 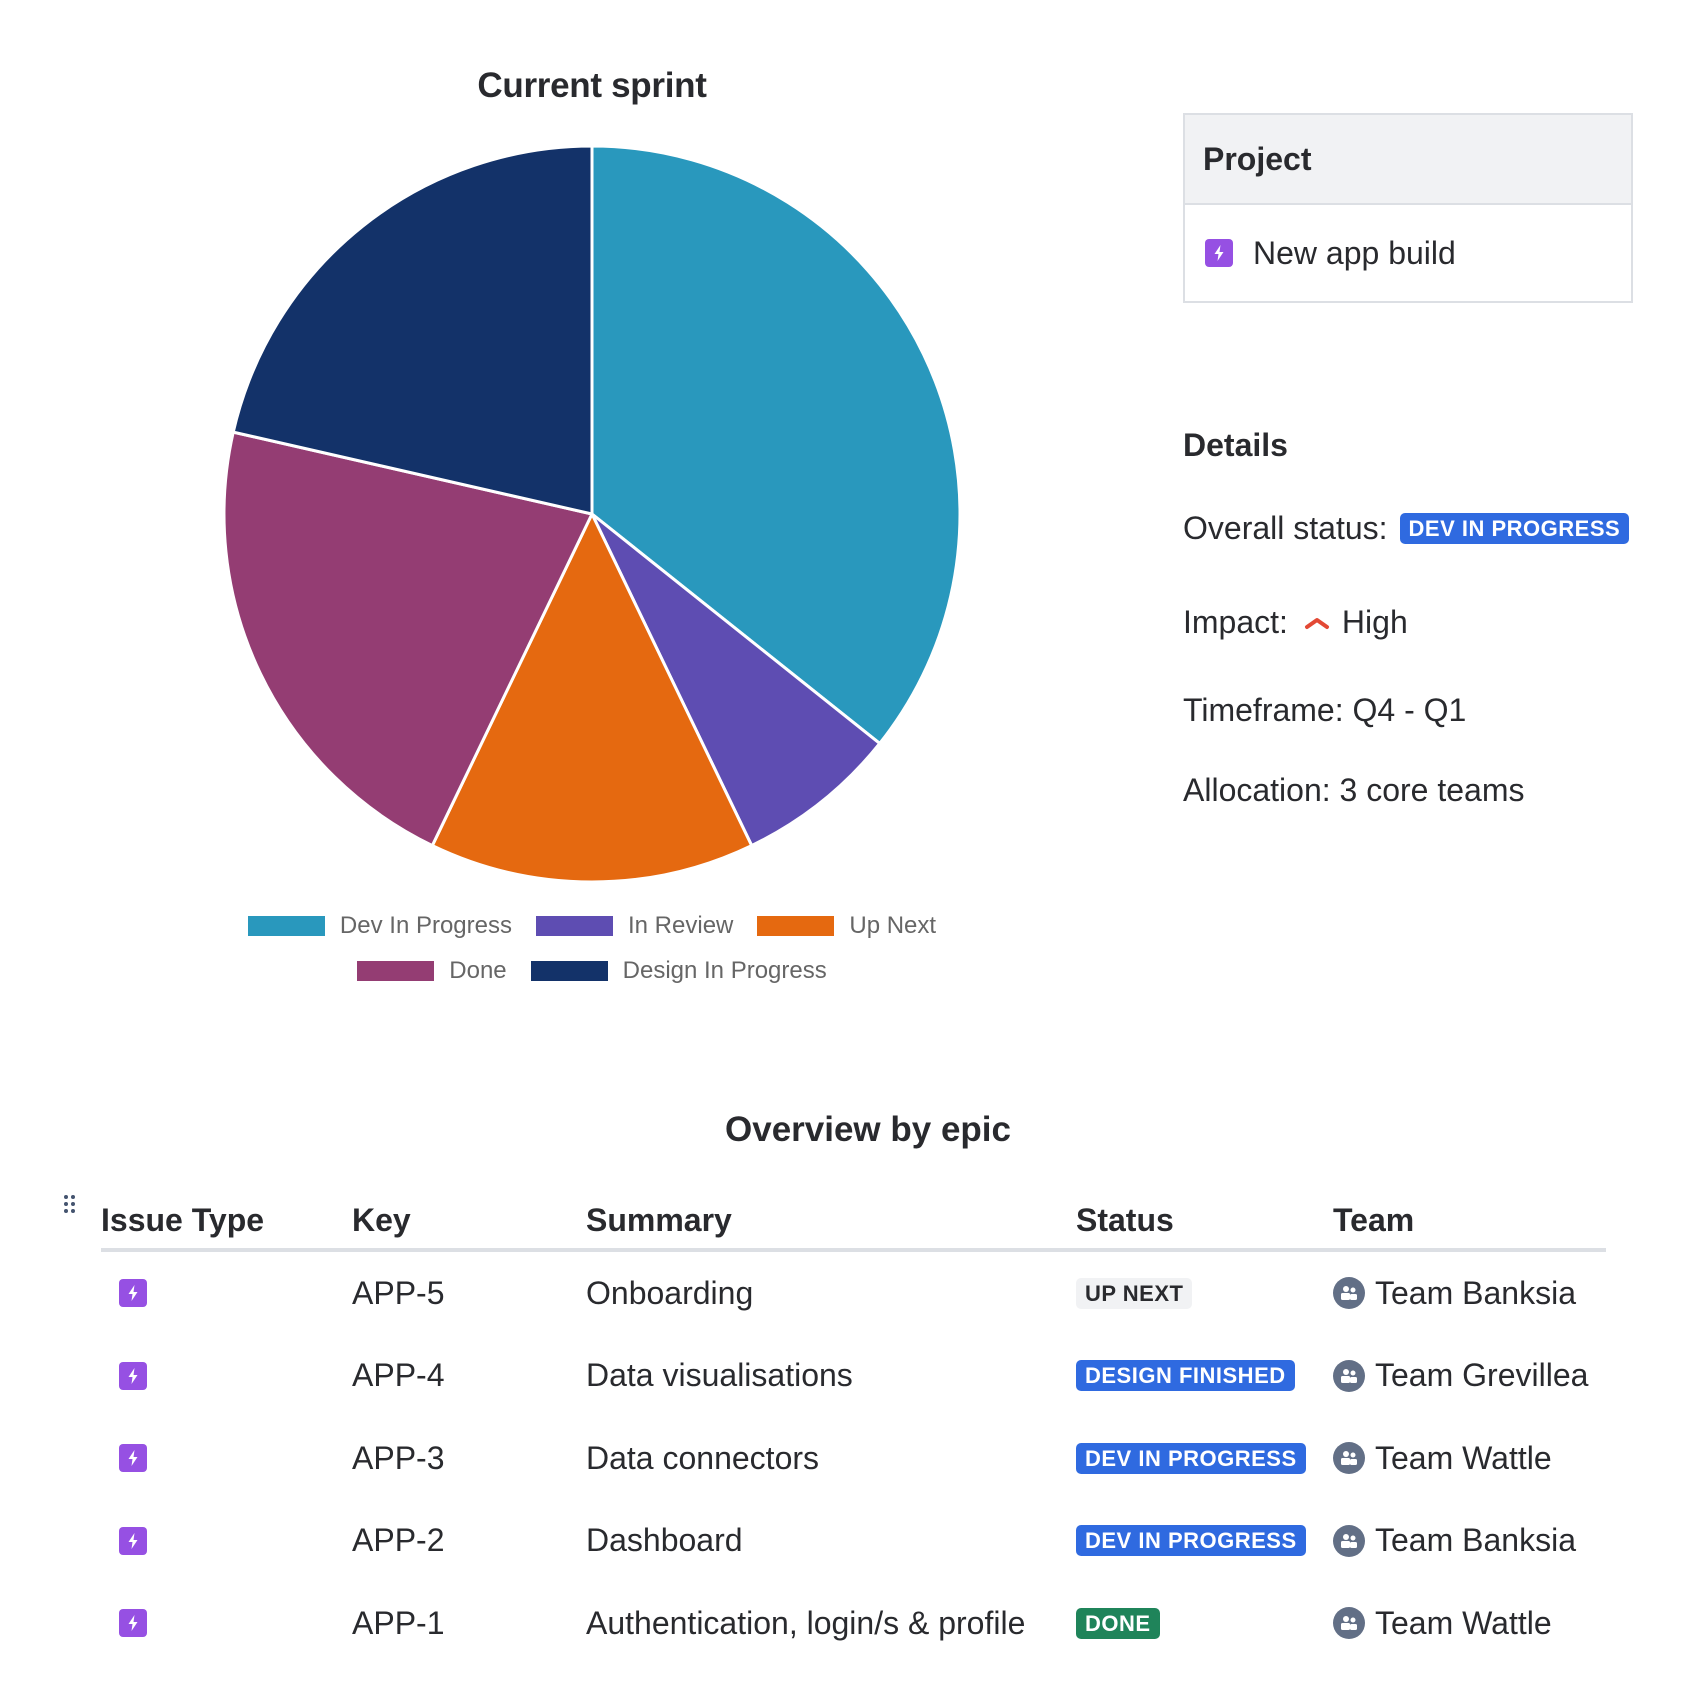 I want to click on overall-status-row: Overall status: DEV IN PROGRESS, so click(x=1406, y=528).